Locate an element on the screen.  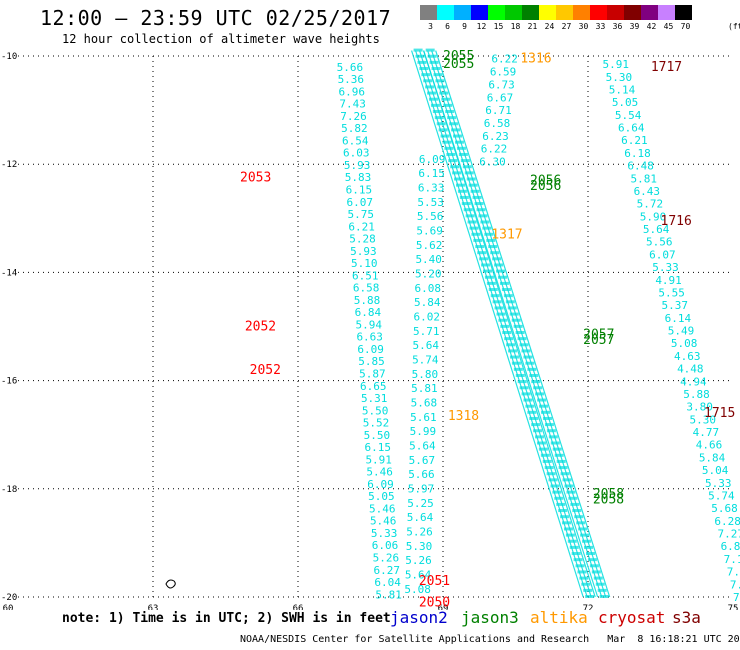
legend-label-30: 30 is located at coordinates (583, 26).